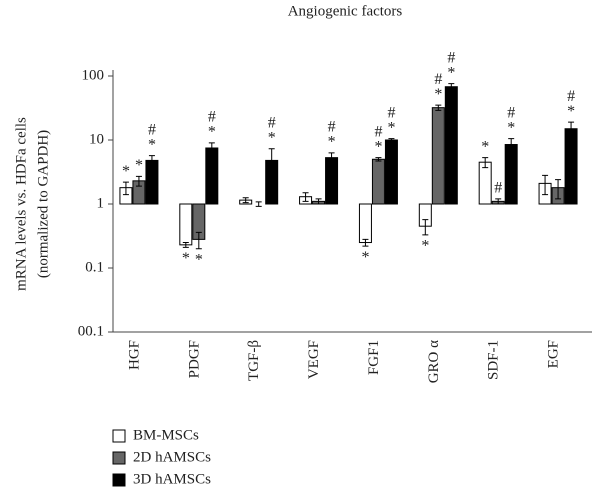 The width and height of the screenshot is (600, 499). Describe the element at coordinates (93, 75) in the screenshot. I see `y-tick-label: 100` at that location.